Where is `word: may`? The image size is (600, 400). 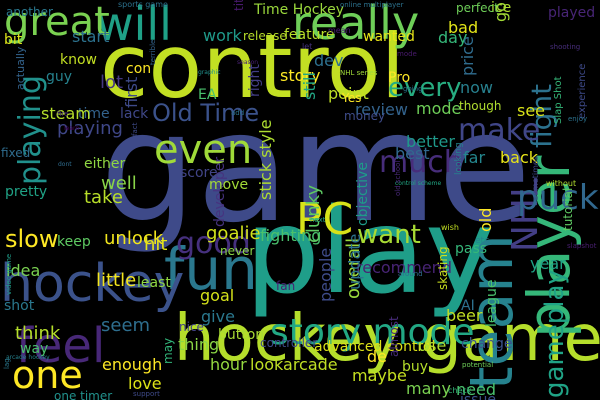 word: may is located at coordinates (168, 350).